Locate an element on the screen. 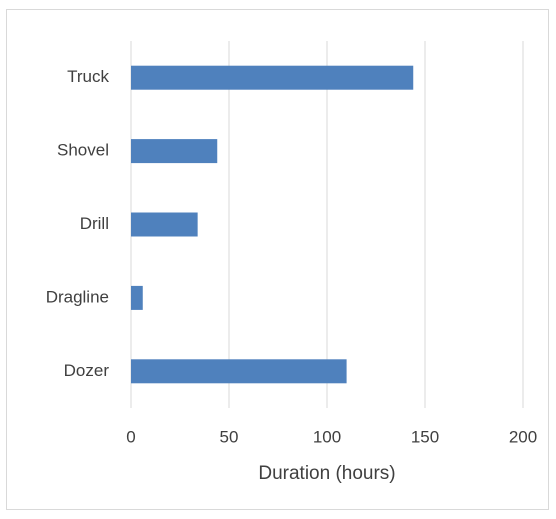 The height and width of the screenshot is (519, 556). x-tick-label: 0 is located at coordinates (130, 436).